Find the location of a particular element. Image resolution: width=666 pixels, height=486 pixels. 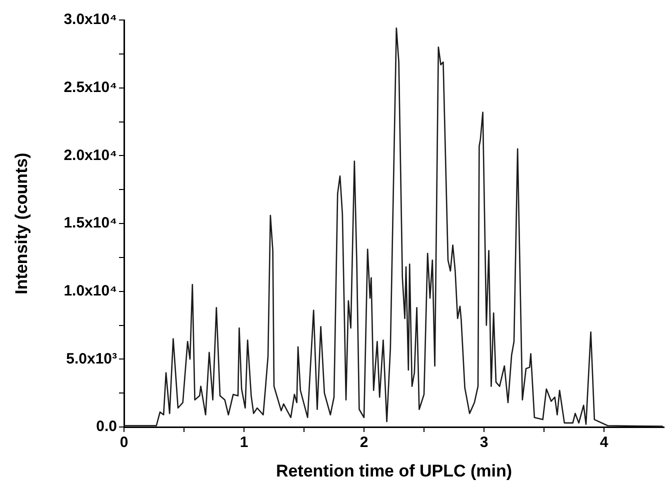

x-tick-label: 3 is located at coordinates (484, 443).